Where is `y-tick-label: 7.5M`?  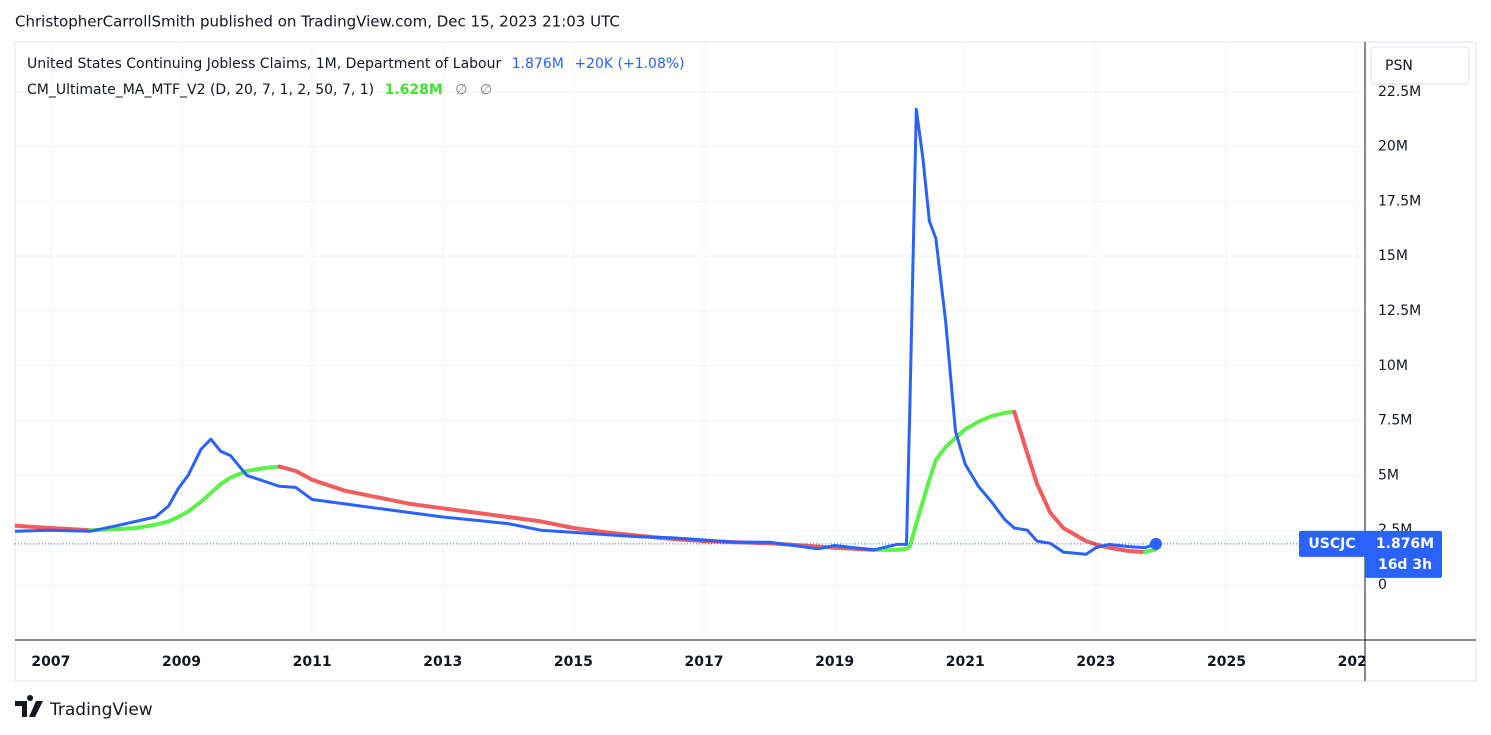 y-tick-label: 7.5M is located at coordinates (1395, 421).